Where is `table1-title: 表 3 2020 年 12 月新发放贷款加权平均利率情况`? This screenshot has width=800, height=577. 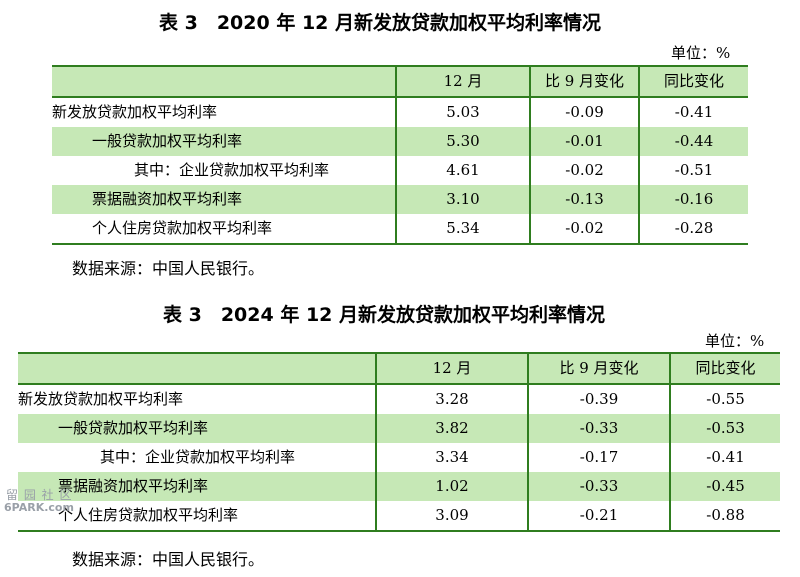
table1-title: 表 3 2020 年 12 月新发放贷款加权平均利率情况 is located at coordinates (380, 23).